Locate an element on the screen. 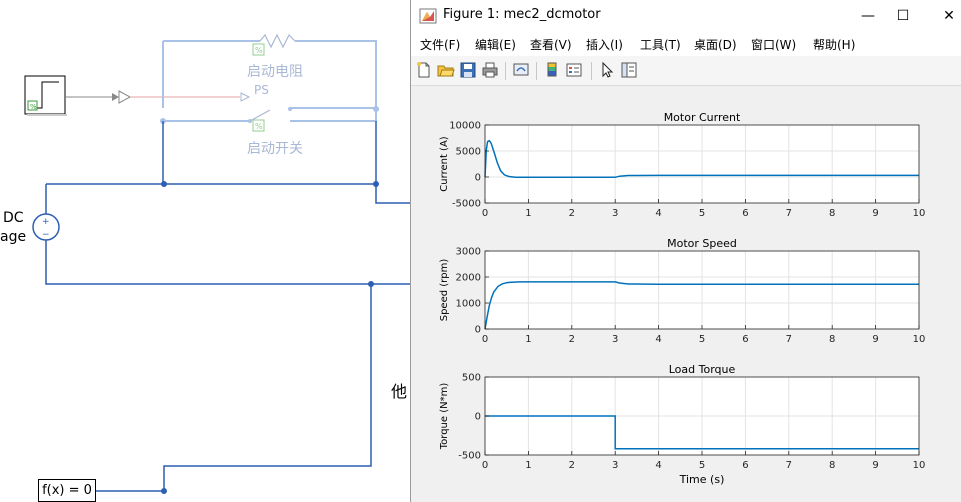 The width and height of the screenshot is (961, 502). dc-voltage-source-block: + − is located at coordinates (46, 227).